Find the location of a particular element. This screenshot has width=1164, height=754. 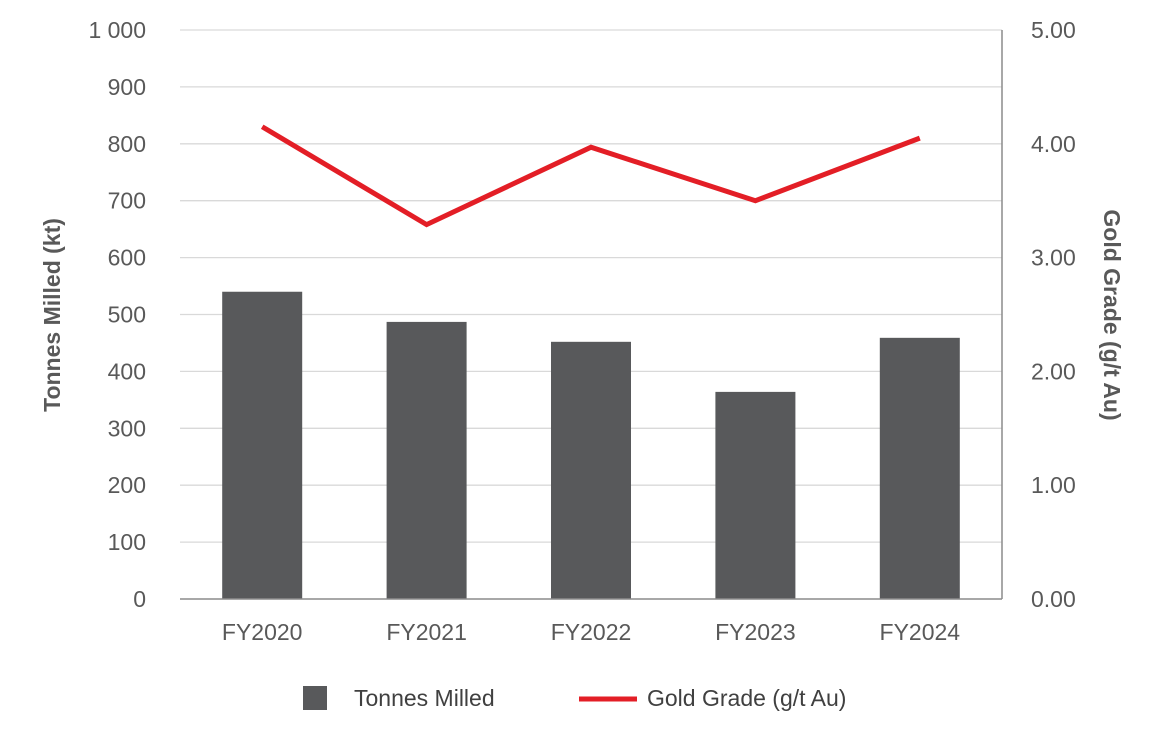

x-tick-label: FY2024 is located at coordinates (920, 632).